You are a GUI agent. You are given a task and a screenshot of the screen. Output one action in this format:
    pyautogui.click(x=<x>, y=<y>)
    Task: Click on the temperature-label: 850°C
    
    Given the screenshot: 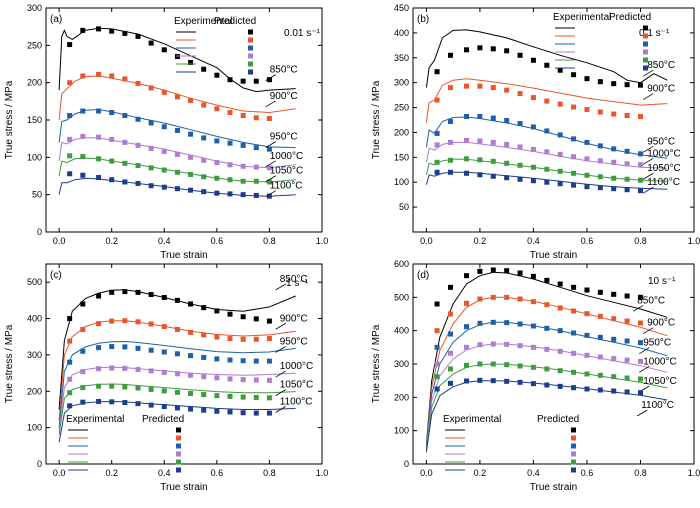 What is the action you would take?
    pyautogui.click(x=651, y=300)
    